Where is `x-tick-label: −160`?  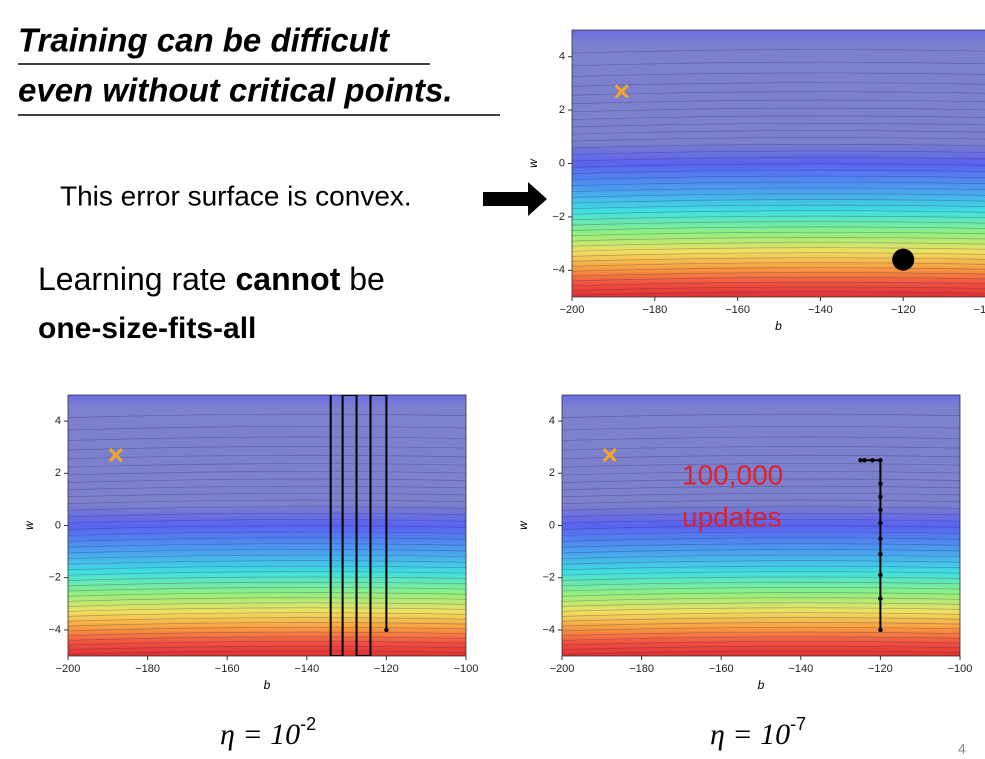 x-tick-label: −160 is located at coordinates (721, 669).